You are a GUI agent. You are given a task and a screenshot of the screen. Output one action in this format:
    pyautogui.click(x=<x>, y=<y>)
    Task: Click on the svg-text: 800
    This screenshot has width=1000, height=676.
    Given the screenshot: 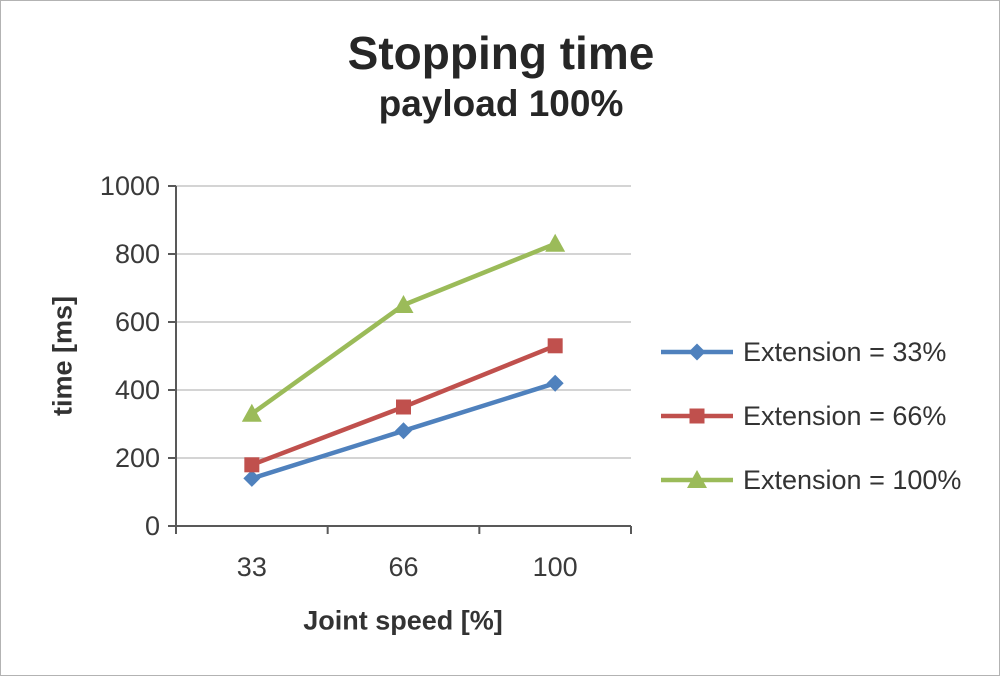 What is the action you would take?
    pyautogui.click(x=137, y=254)
    